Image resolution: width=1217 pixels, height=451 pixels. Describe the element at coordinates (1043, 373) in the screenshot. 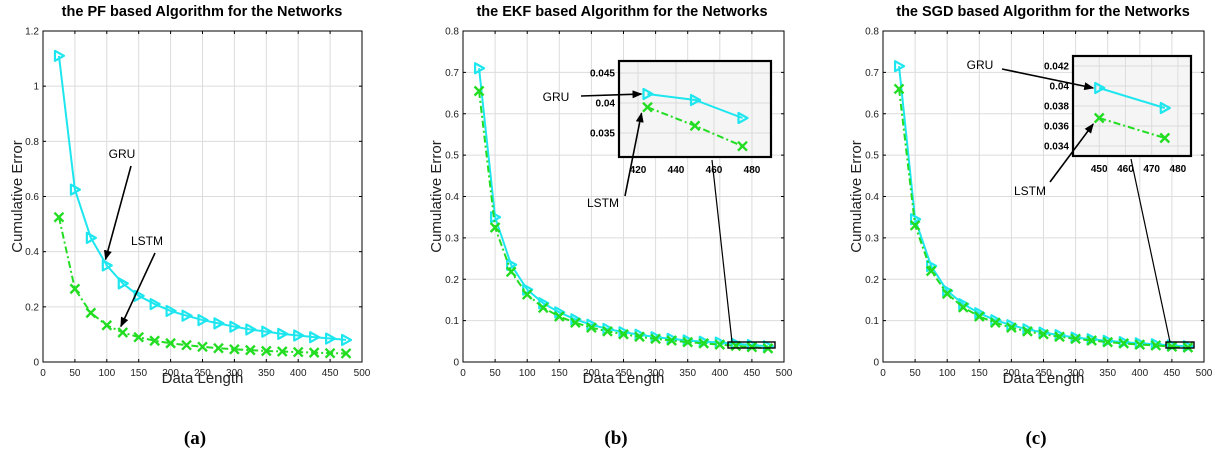

I see `x-tick-label: 250` at that location.